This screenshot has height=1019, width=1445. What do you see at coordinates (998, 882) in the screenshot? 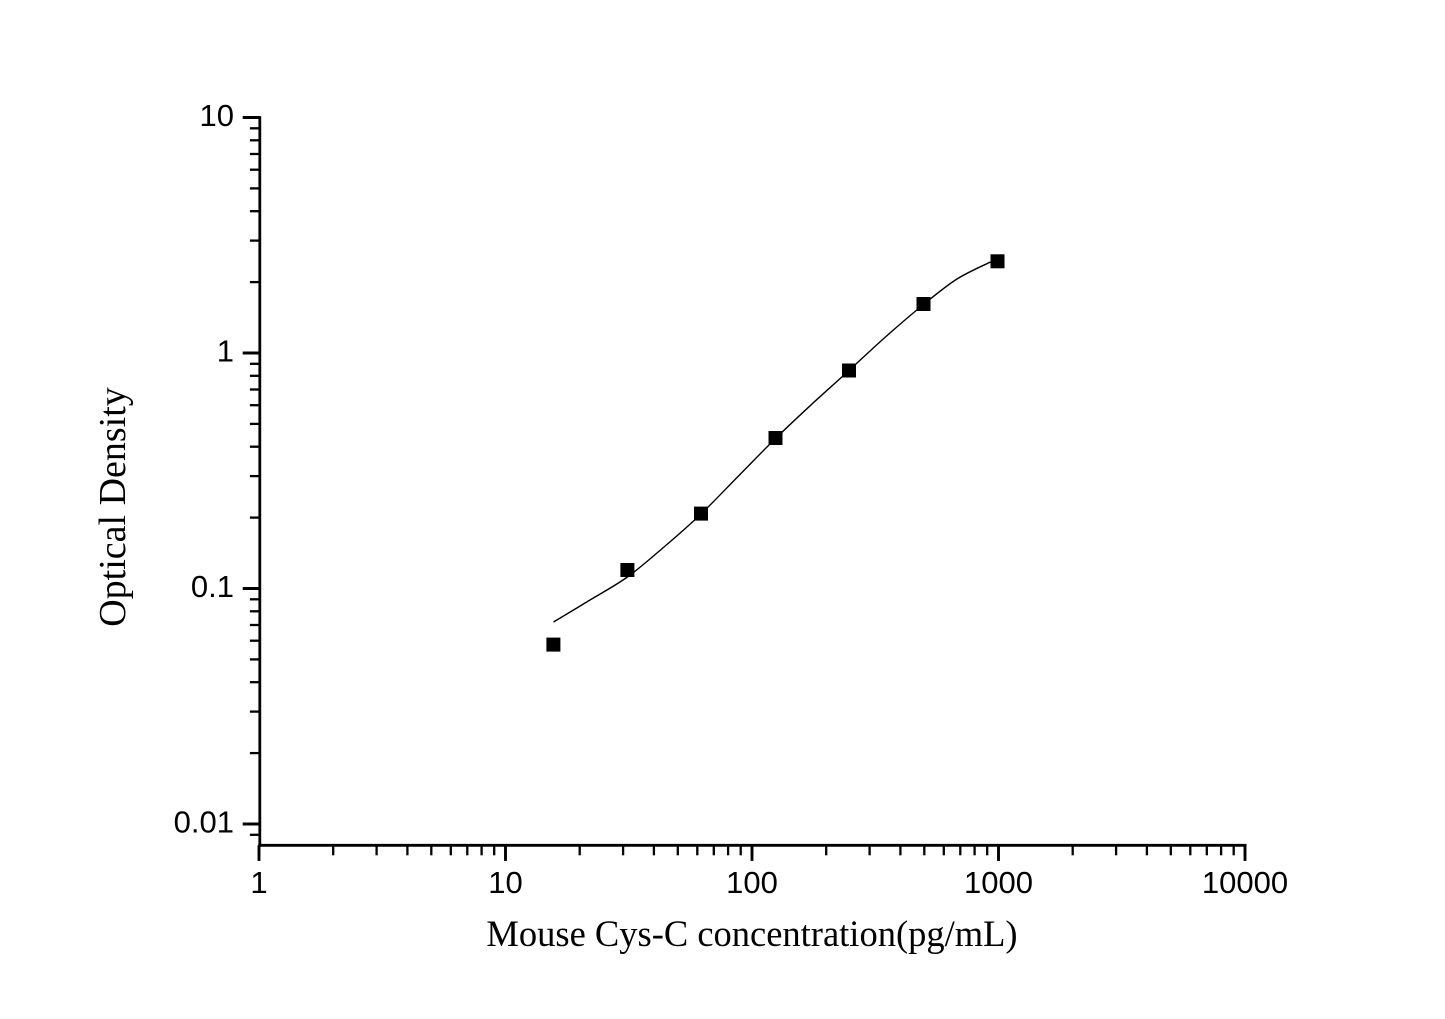
I see `svg-text: 1000` at bounding box center [998, 882].